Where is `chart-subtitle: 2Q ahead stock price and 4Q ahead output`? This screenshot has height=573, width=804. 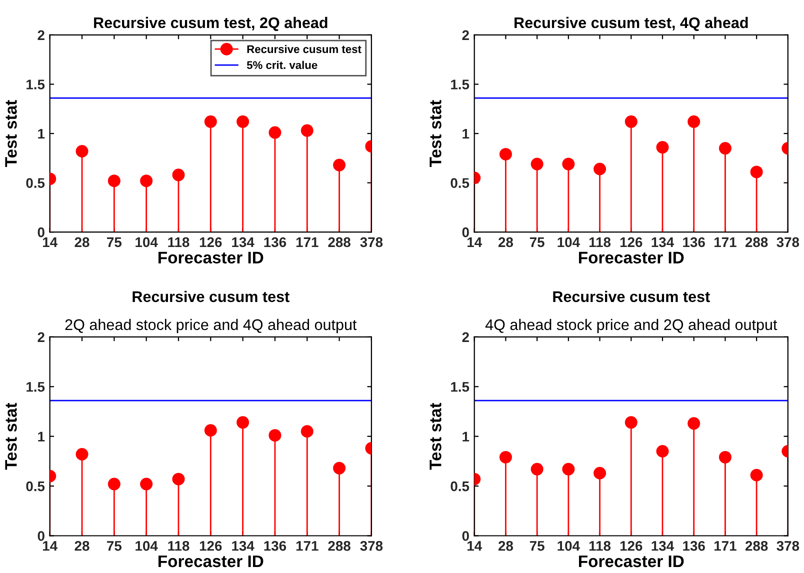
chart-subtitle: 2Q ahead stock price and 4Q ahead output is located at coordinates (211, 326).